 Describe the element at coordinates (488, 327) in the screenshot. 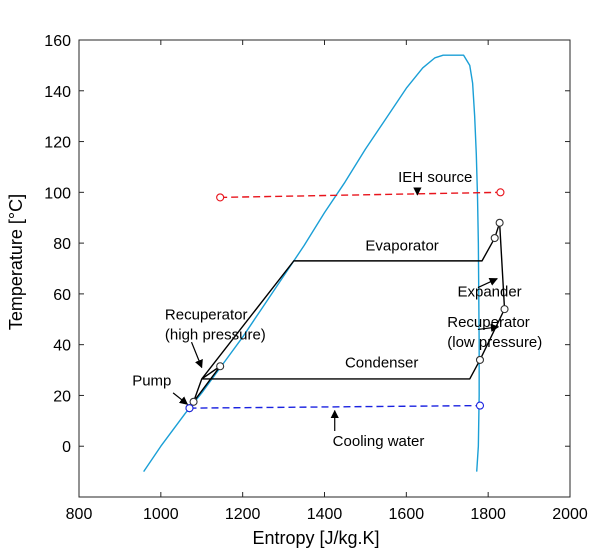

I see `annotation-recup_low-arrow` at that location.